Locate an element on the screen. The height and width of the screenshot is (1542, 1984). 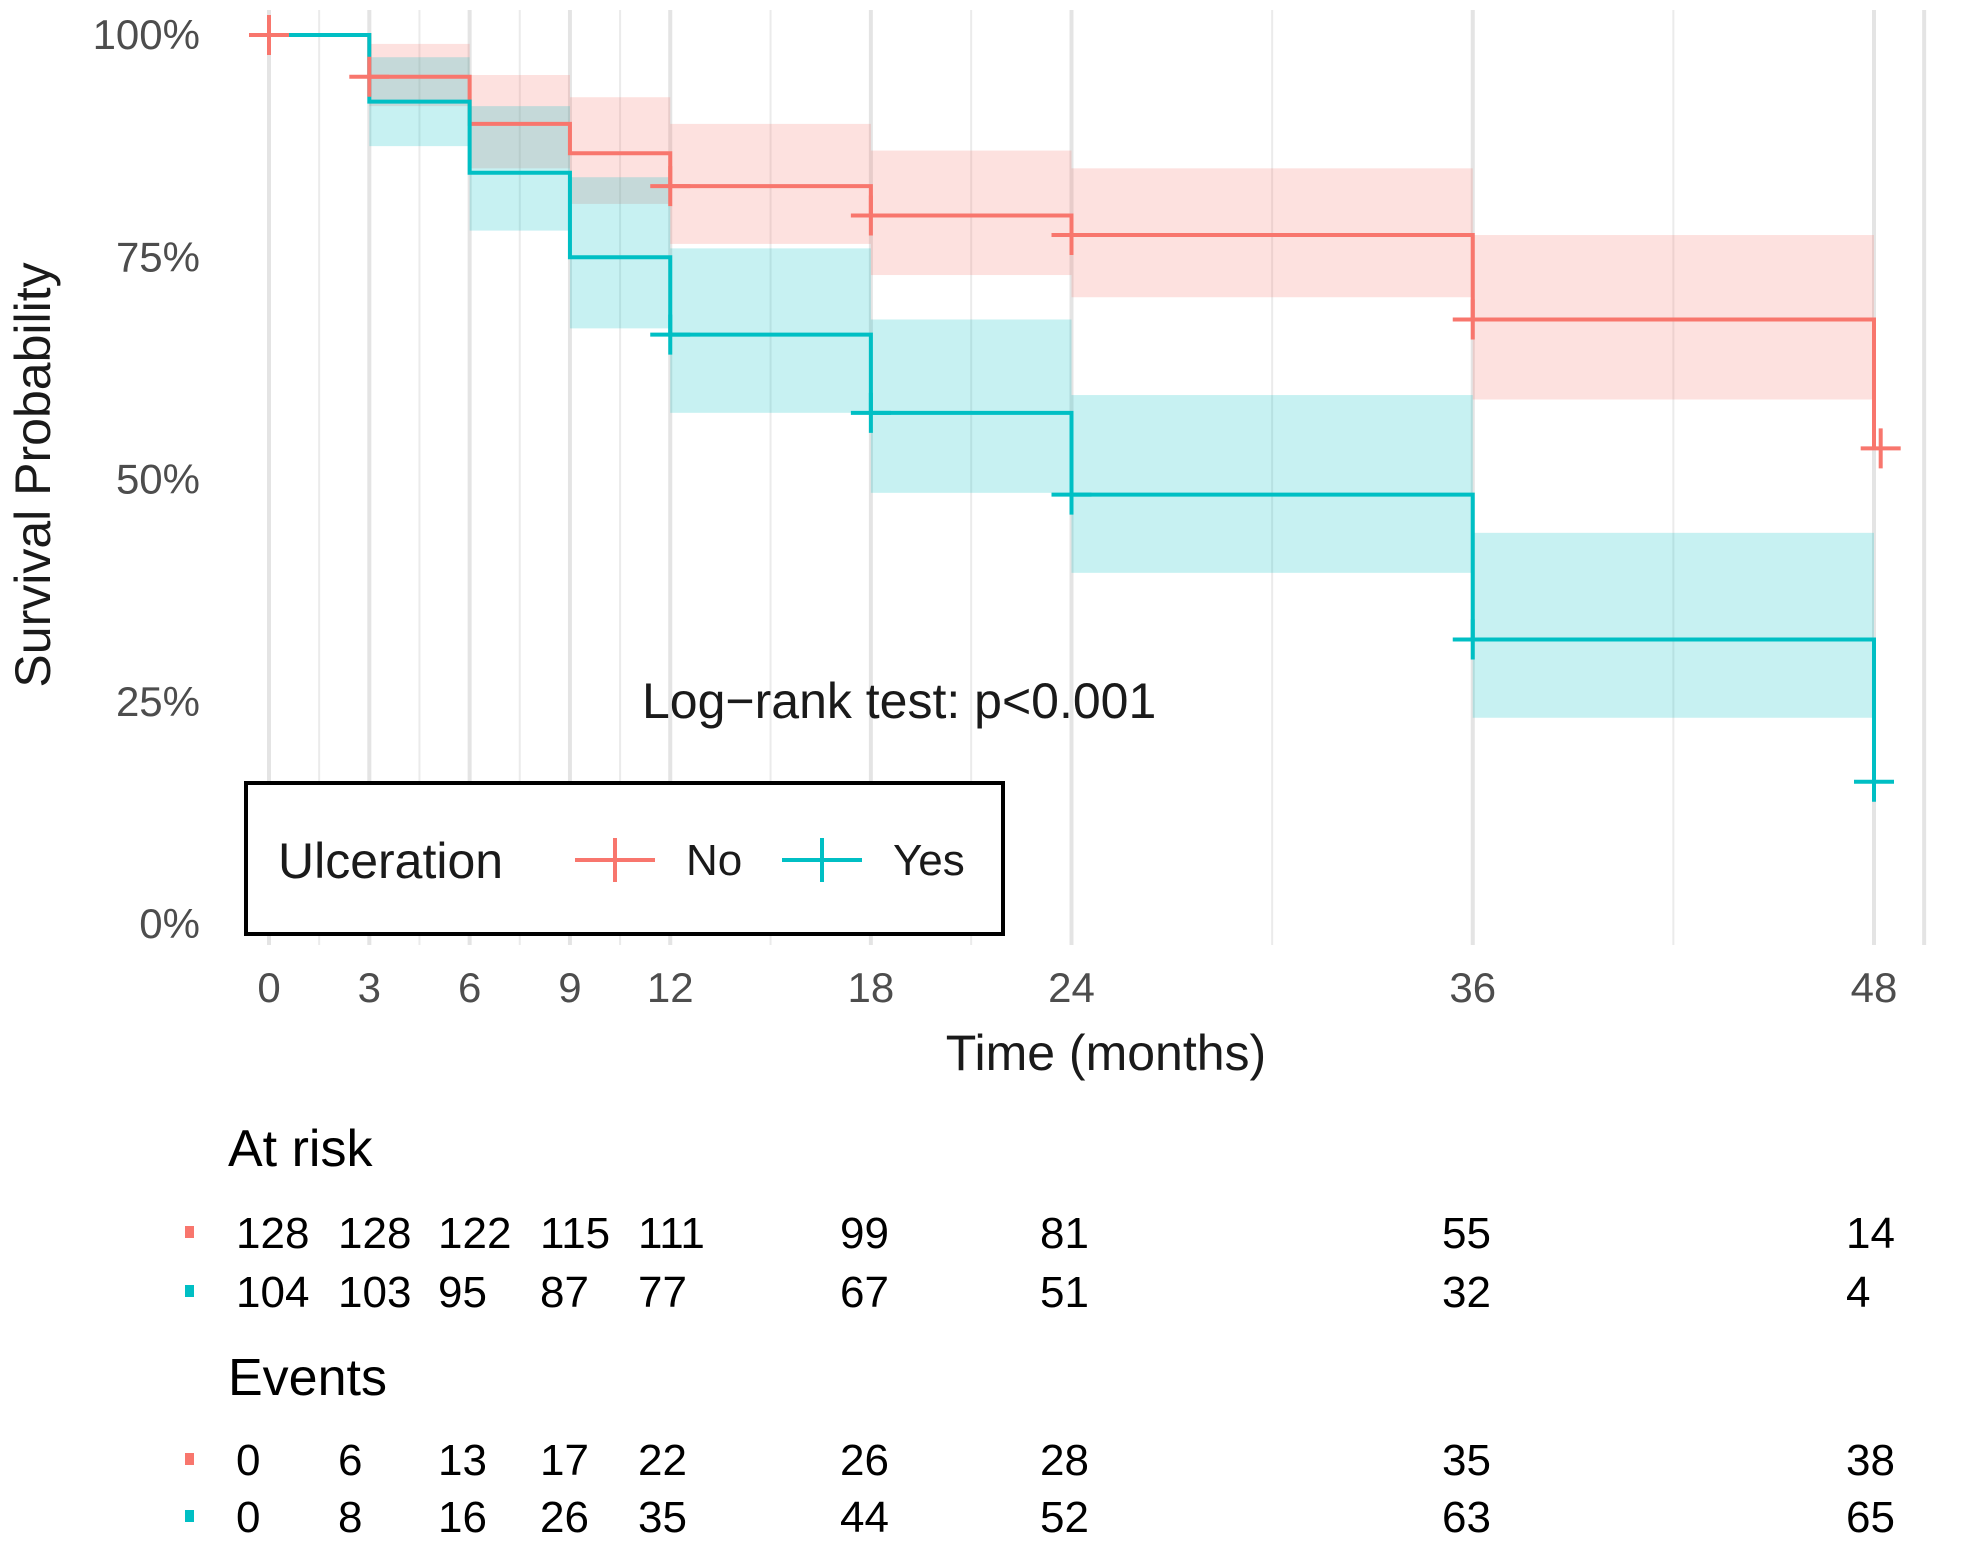
legend-label-yes: Yes is located at coordinates (929, 860).